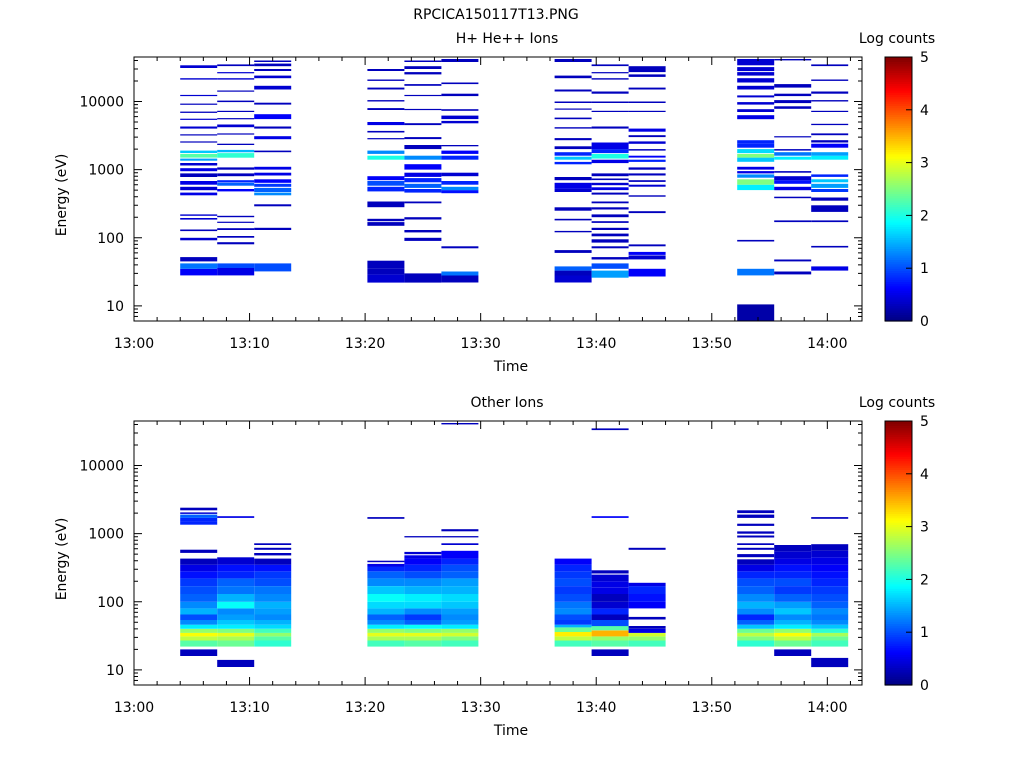  I want to click on colorbar: 0 1 2 3 4 5 Log counts, so click(897, 544).